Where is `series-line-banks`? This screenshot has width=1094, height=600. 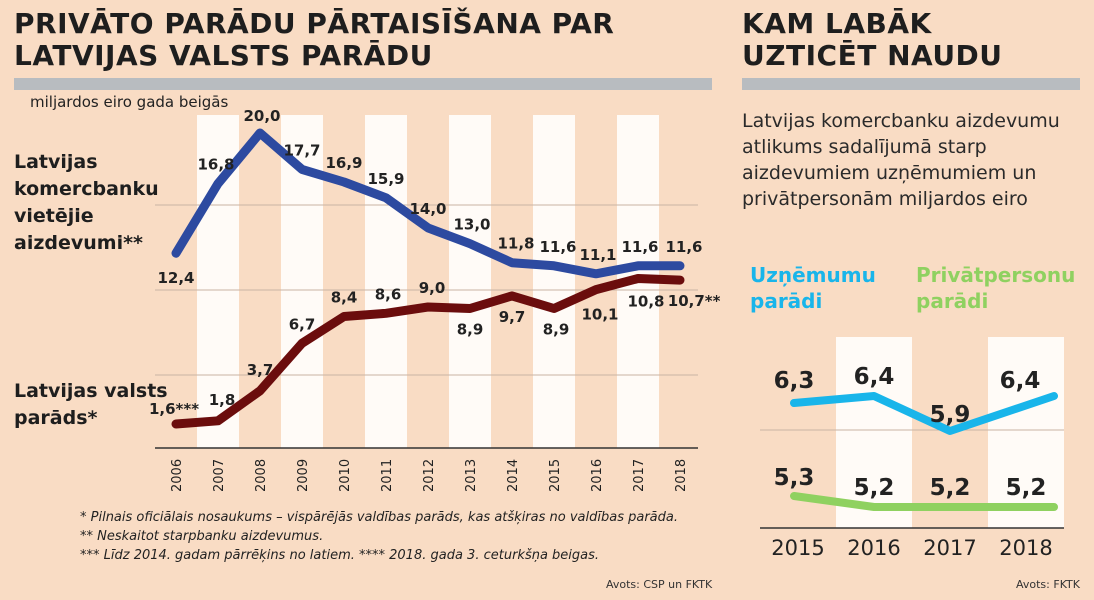
series-line-banks is located at coordinates (428, 203).